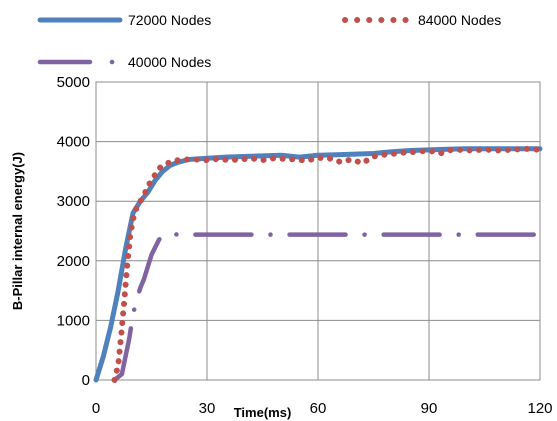 The width and height of the screenshot is (557, 421). What do you see at coordinates (73, 201) in the screenshot?
I see `y-tick-label: 3000` at bounding box center [73, 201].